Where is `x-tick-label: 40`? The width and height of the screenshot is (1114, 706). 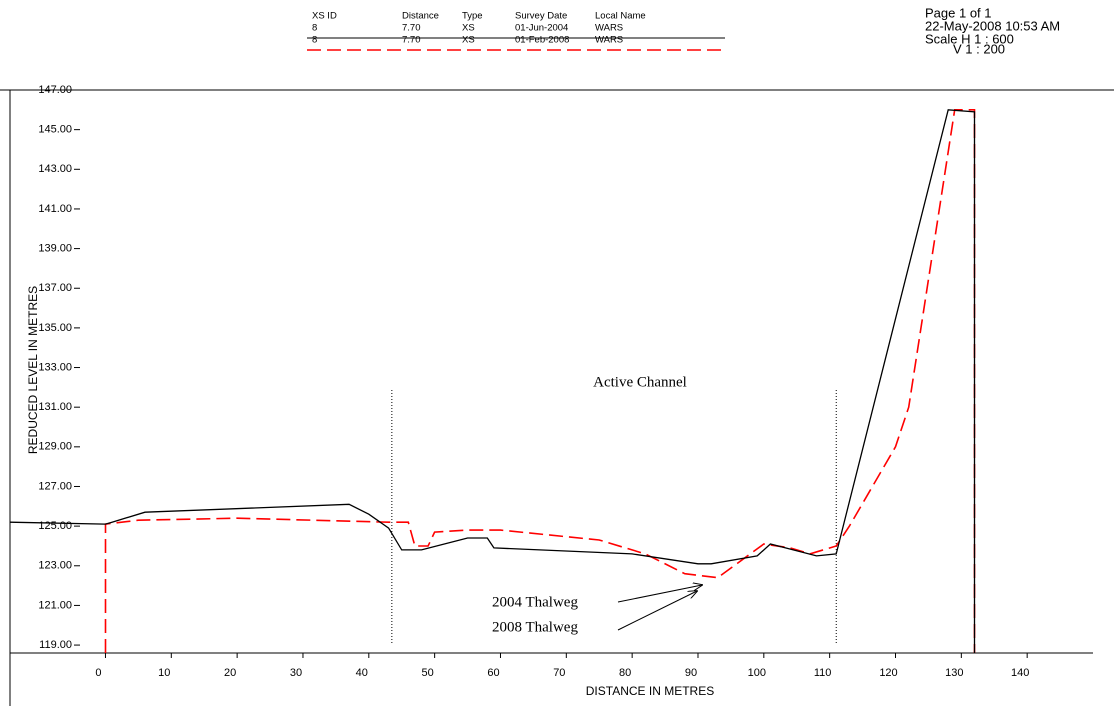 x-tick-label: 40 is located at coordinates (362, 673).